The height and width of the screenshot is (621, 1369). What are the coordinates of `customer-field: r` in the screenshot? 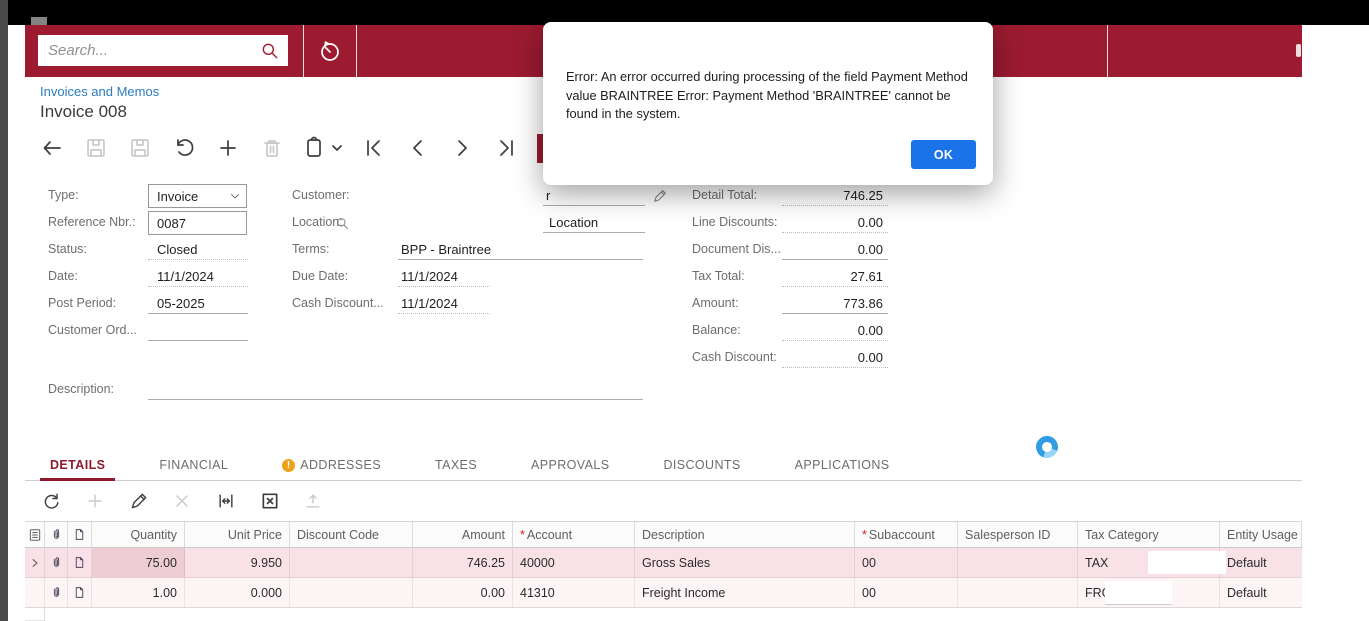 It's located at (594, 195).